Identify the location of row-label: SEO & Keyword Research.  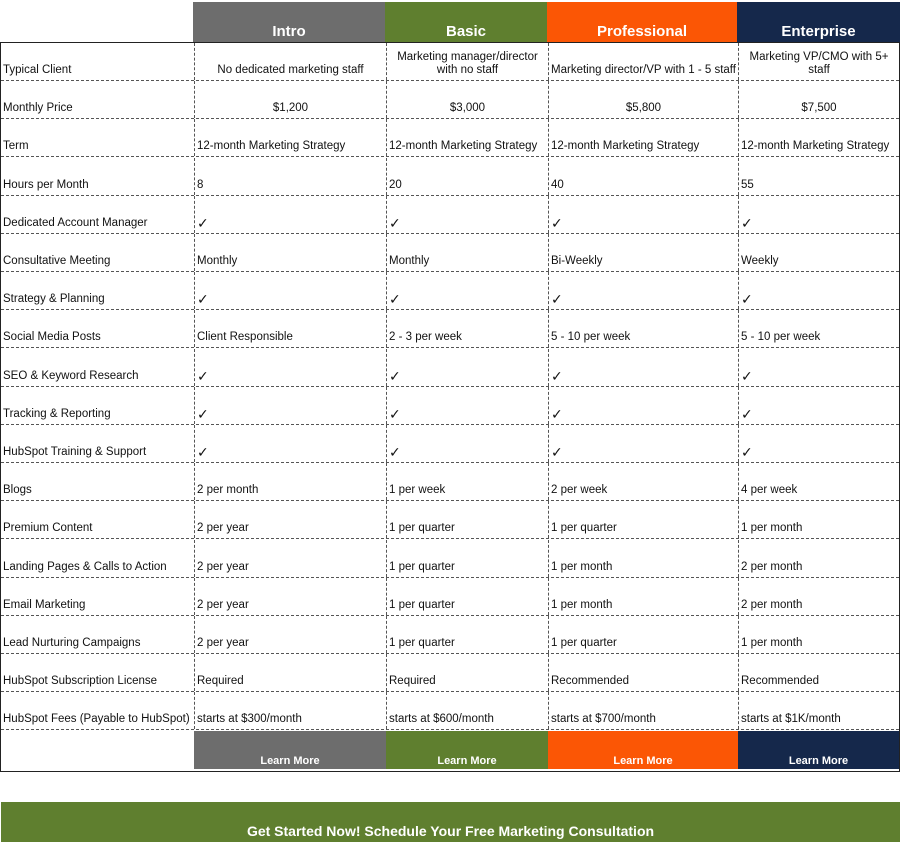
(71, 375).